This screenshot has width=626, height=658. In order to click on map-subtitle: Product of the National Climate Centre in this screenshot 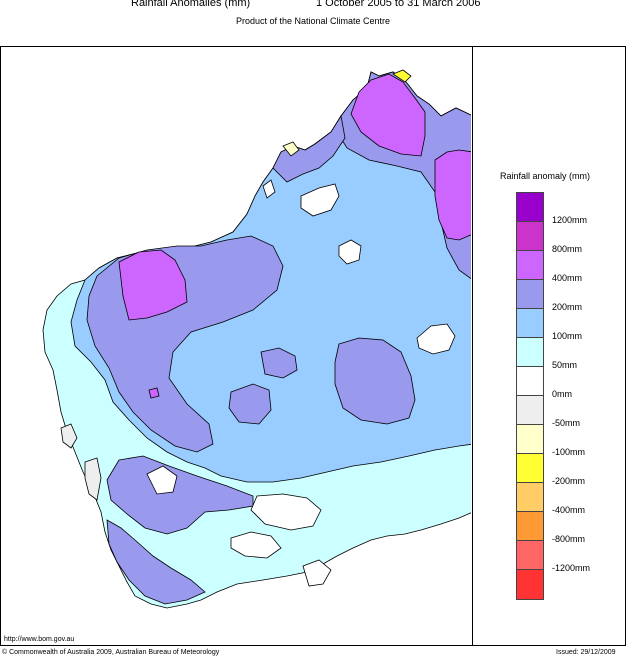, I will do `click(313, 21)`.